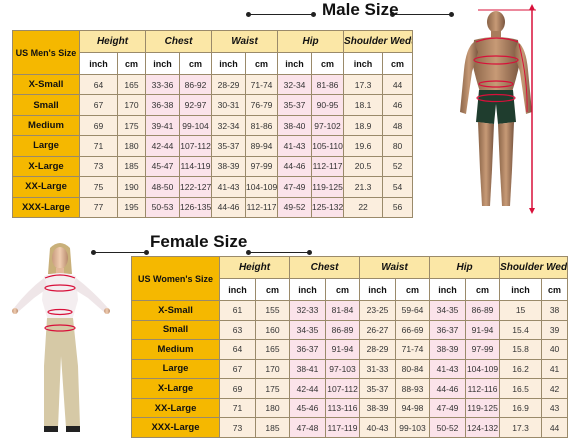 The width and height of the screenshot is (569, 441). I want to click on table-cell: 112-117, so click(262, 207).